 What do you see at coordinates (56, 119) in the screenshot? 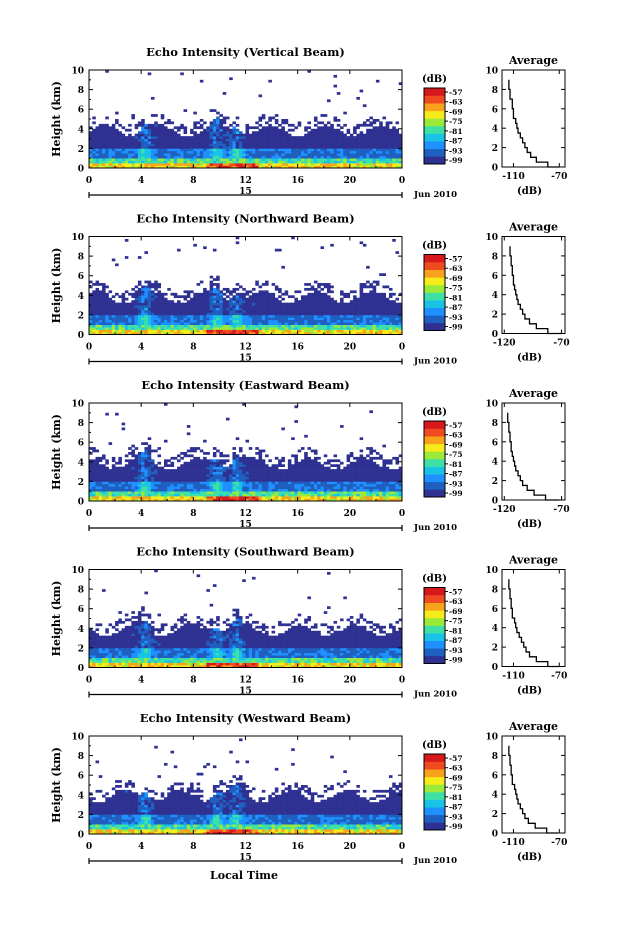
I see `heatmap-ylabel: Height (km)` at bounding box center [56, 119].